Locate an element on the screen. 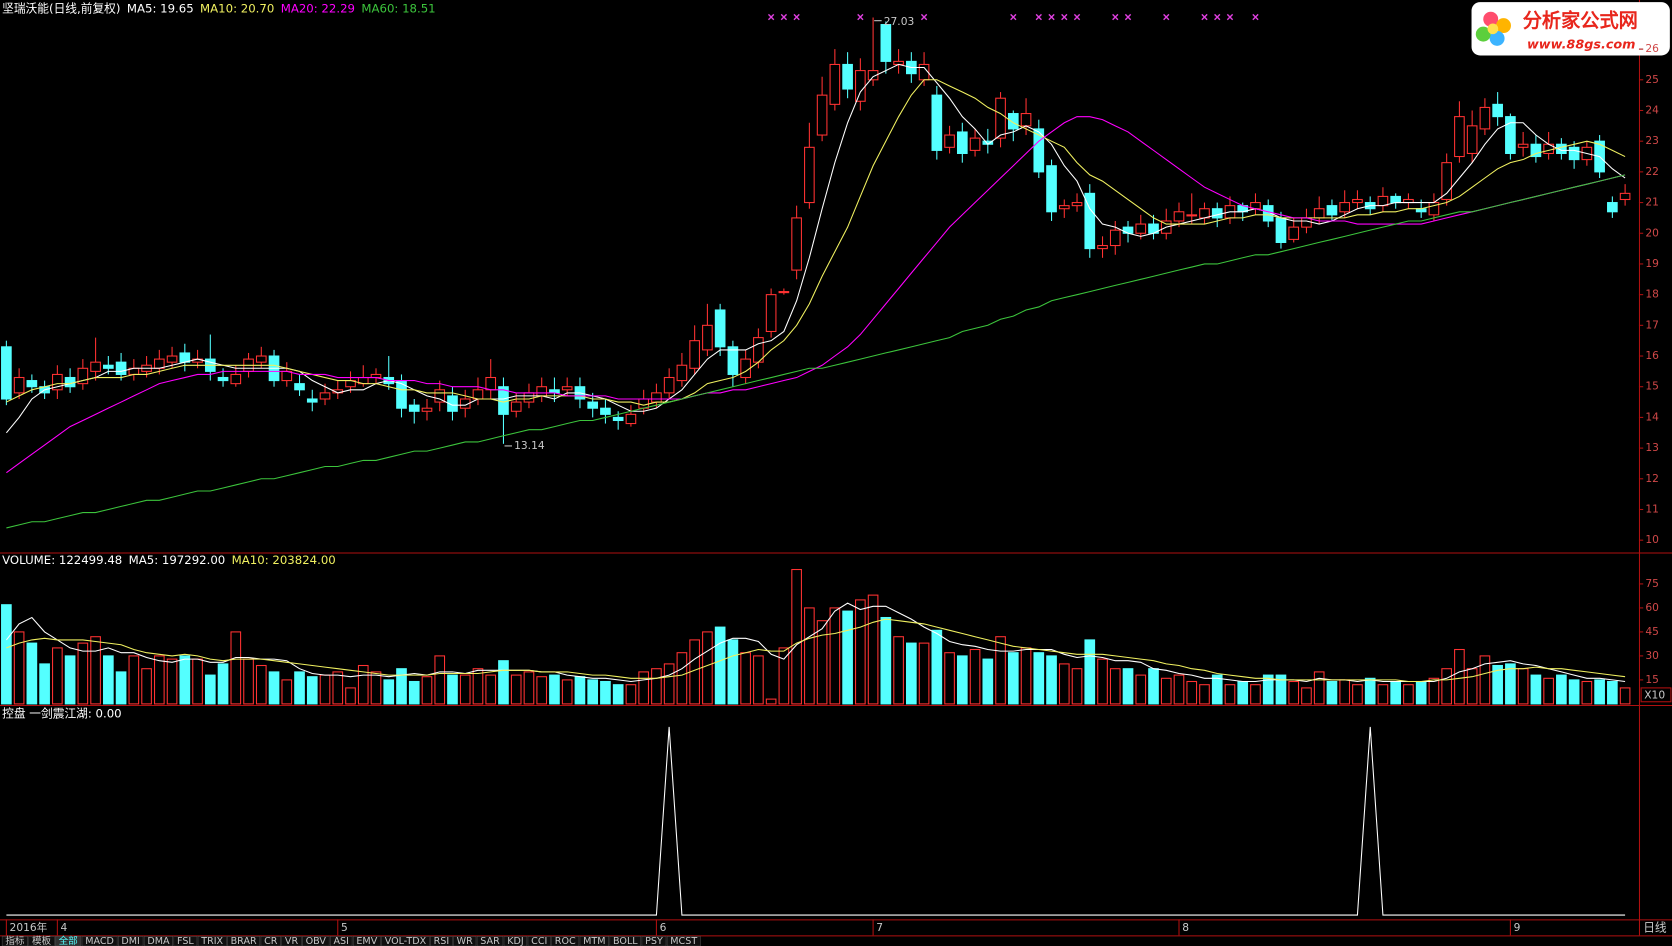 This screenshot has width=1672, height=946. tab-label: MCST is located at coordinates (683, 941).